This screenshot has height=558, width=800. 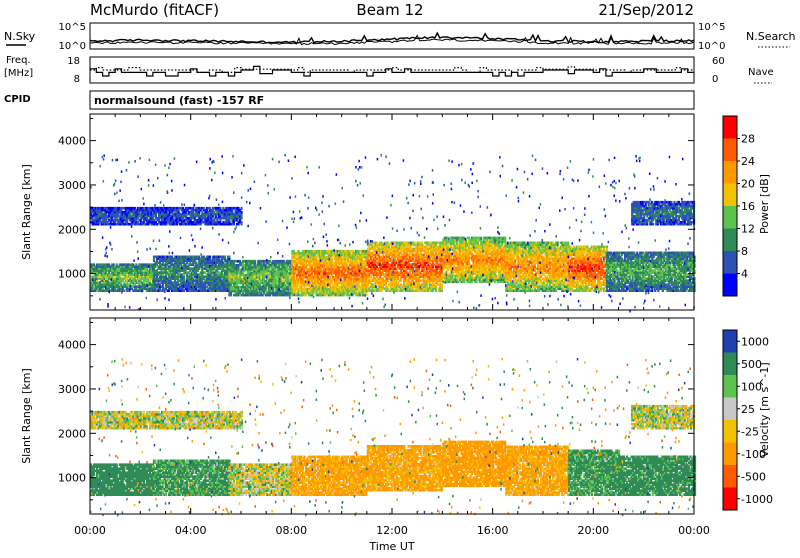 I want to click on freq-lines, so click(x=392, y=71).